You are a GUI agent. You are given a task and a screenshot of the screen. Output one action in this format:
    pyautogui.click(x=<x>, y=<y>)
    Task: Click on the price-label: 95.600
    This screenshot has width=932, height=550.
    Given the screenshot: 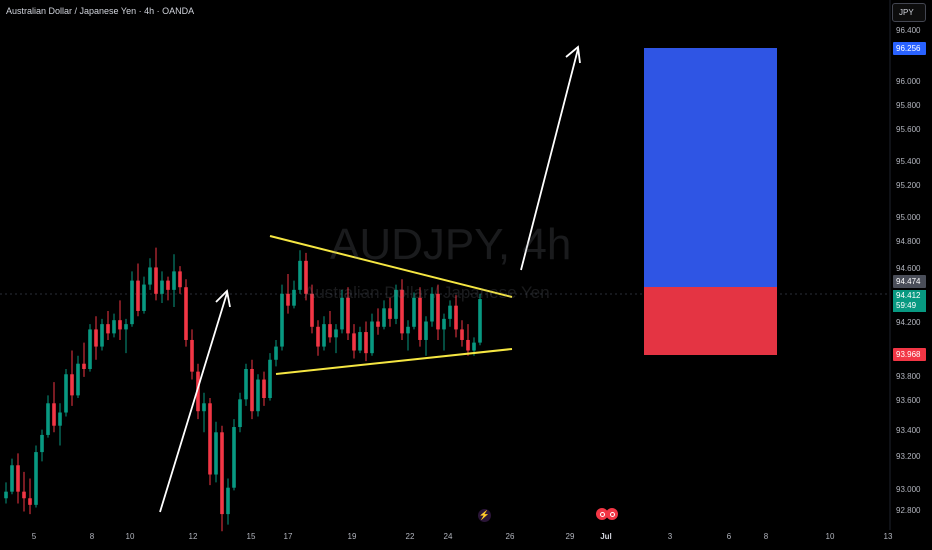 What is the action you would take?
    pyautogui.click(x=908, y=129)
    